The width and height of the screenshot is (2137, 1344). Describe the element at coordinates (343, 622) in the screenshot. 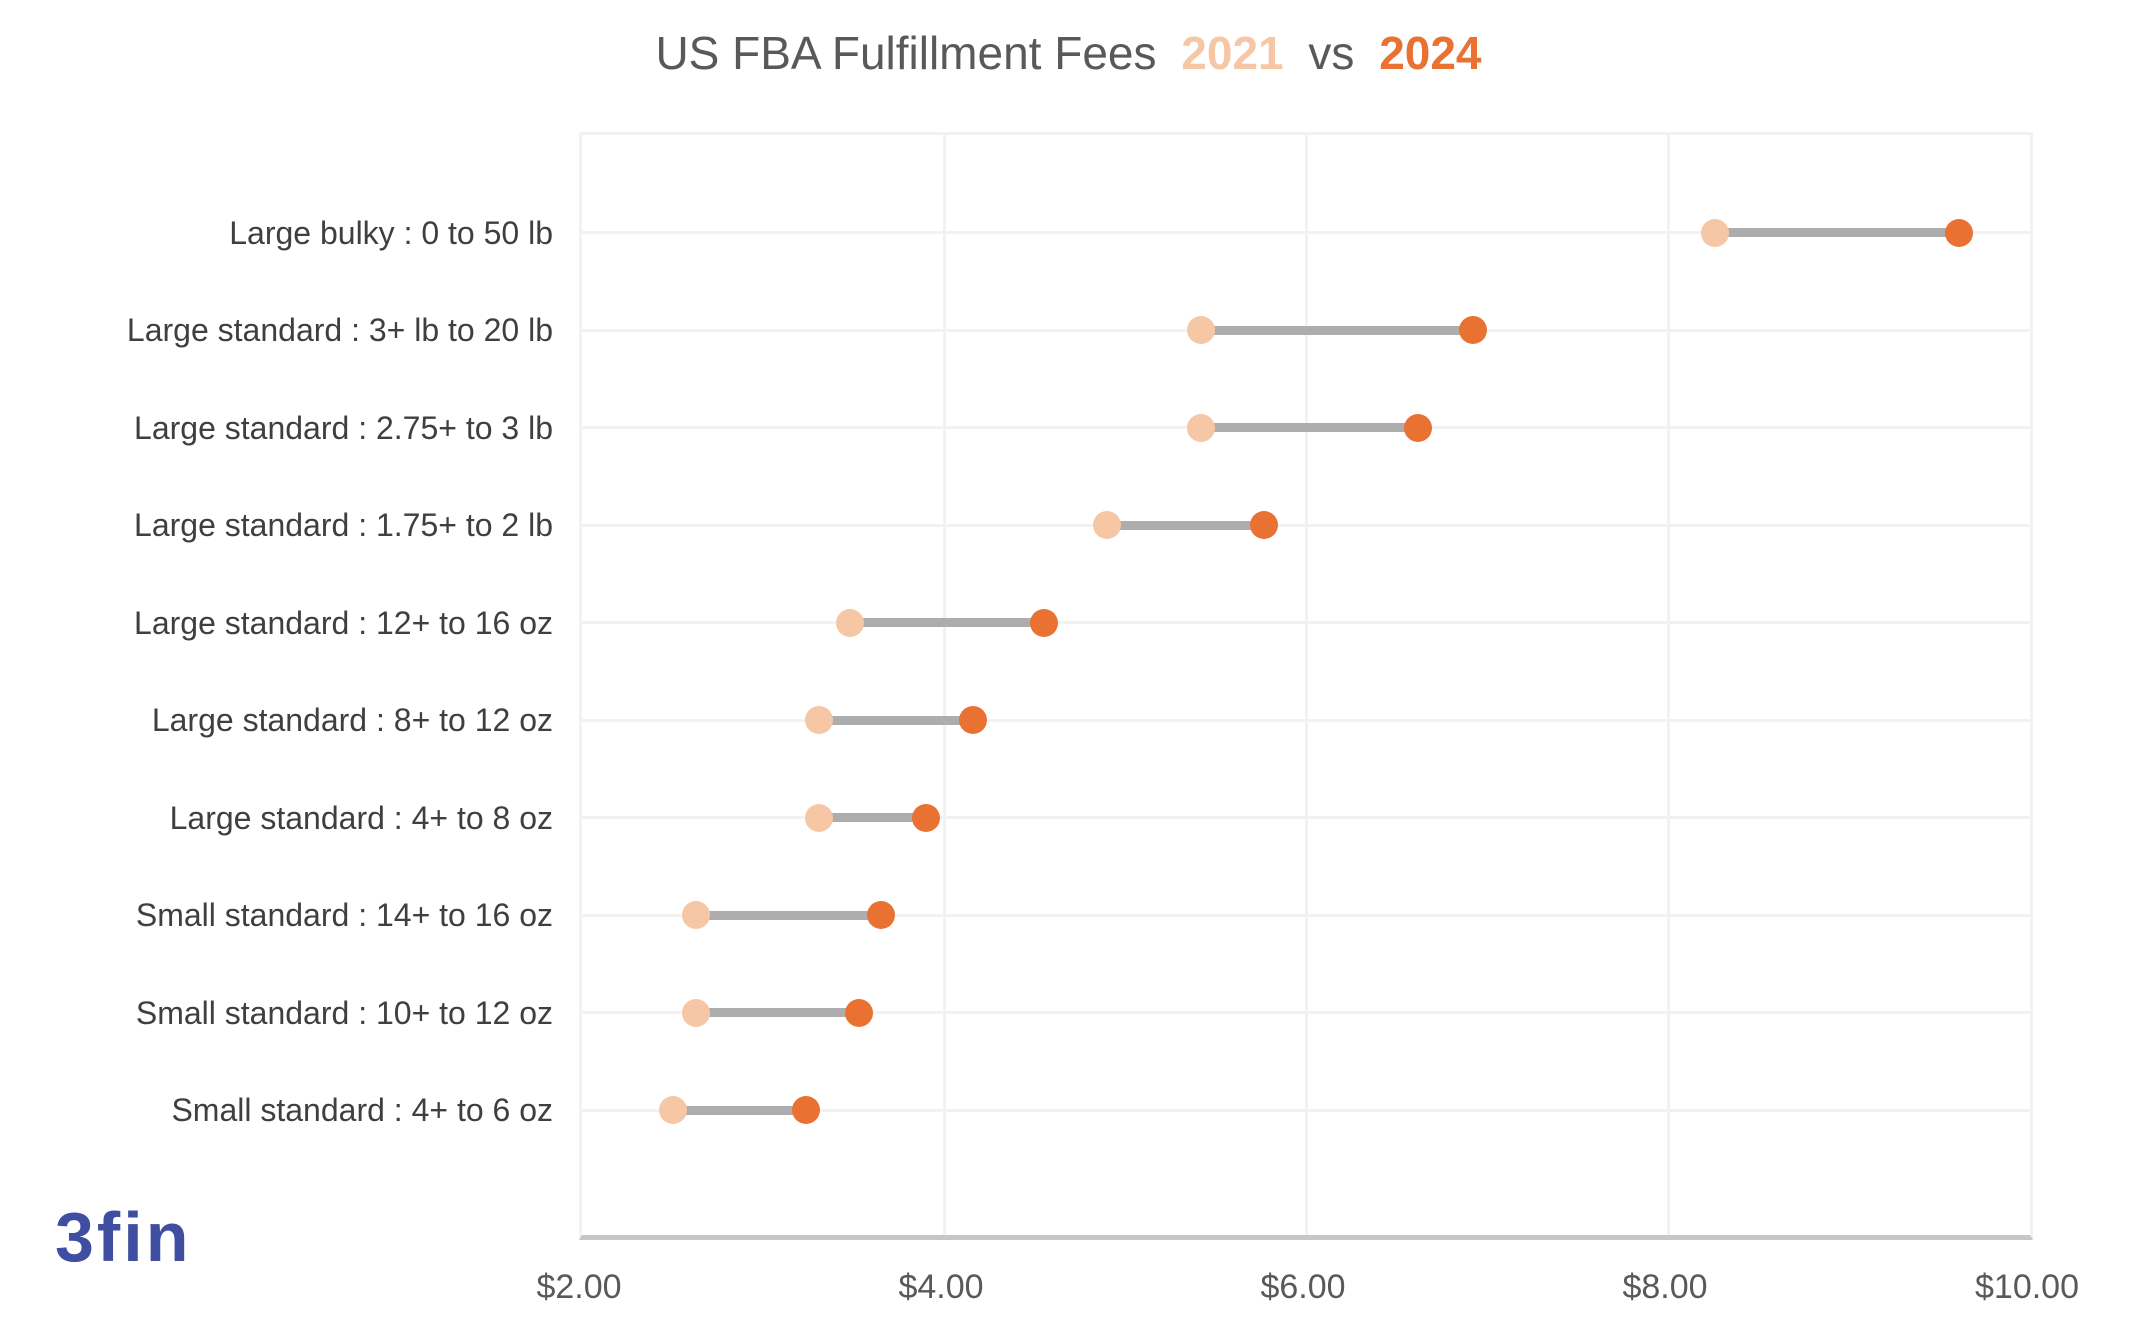

I see `category-label: Large standard : 12+ to 16 oz` at that location.